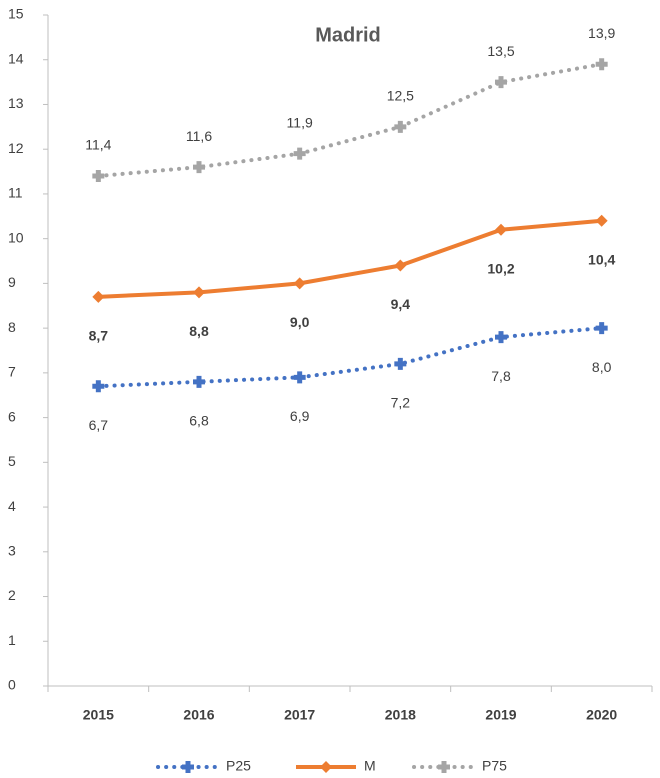 The image size is (660, 778). What do you see at coordinates (12, 551) in the screenshot?
I see `y-tick-label: 3` at bounding box center [12, 551].